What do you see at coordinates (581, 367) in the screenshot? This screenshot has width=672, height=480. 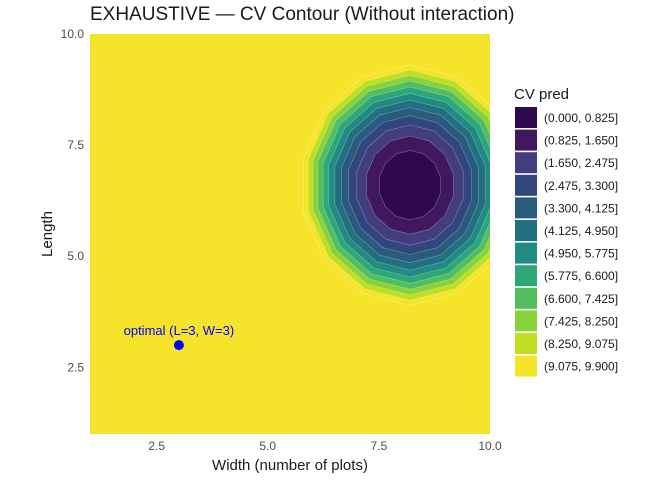 I see `legend-label: (9.075, 9.900]` at bounding box center [581, 367].